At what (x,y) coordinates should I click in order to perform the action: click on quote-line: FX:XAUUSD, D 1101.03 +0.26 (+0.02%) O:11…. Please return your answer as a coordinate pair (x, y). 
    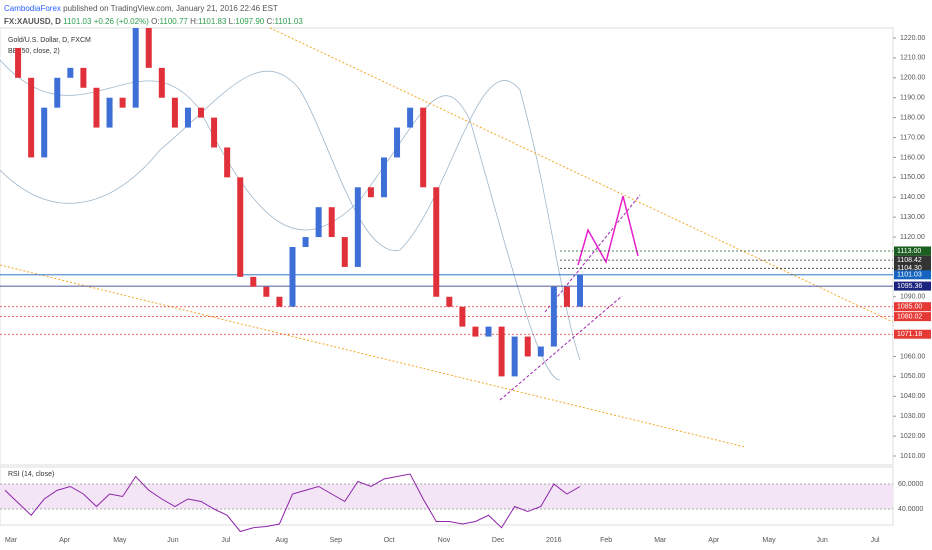
    Looking at the image, I should click on (153, 21).